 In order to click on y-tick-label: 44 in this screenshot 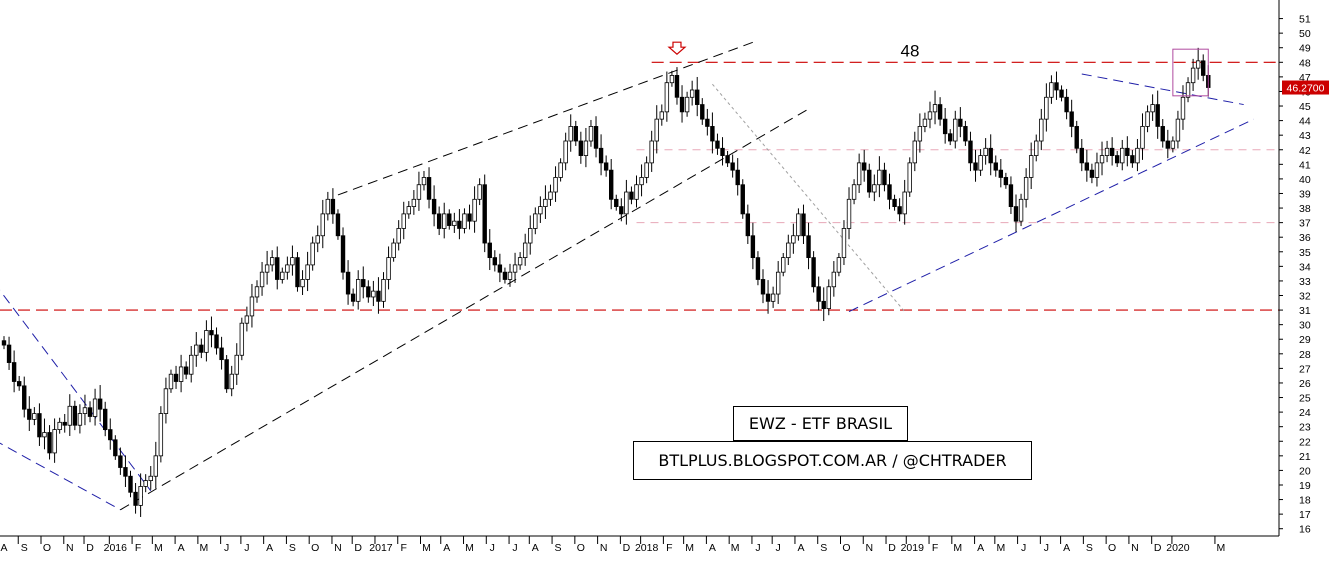, I will do `click(1305, 122)`.